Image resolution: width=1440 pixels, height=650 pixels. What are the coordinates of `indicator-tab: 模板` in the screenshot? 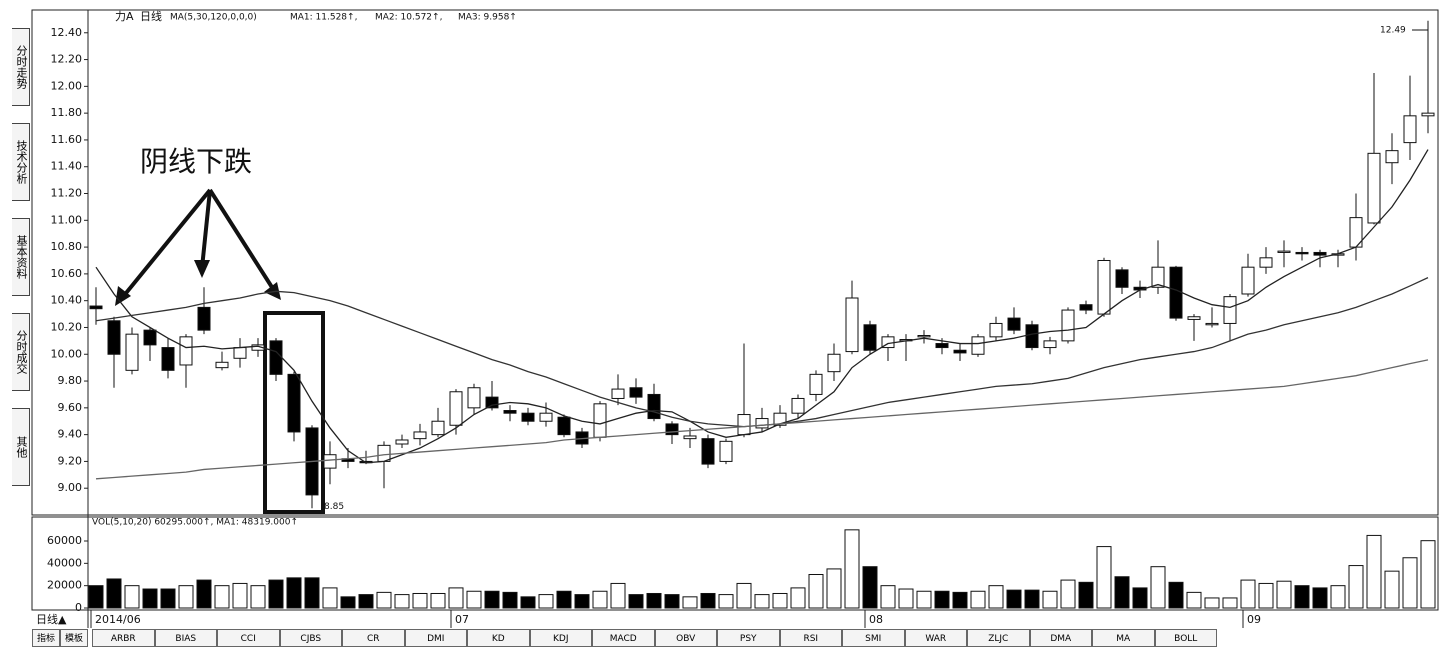 It's located at (74, 638).